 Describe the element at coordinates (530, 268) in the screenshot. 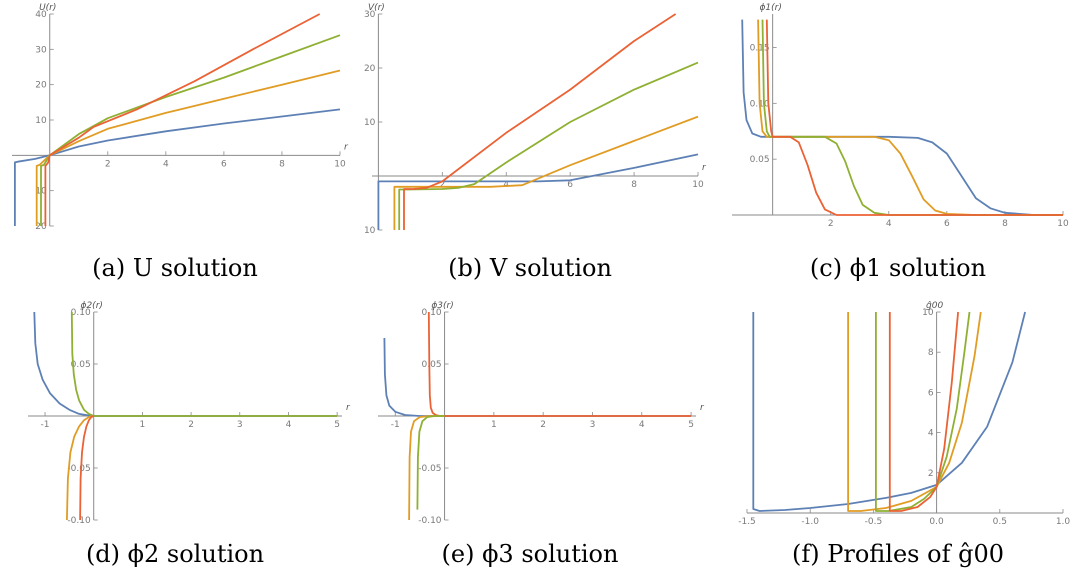

I see `caption-v: (b) V solution` at that location.